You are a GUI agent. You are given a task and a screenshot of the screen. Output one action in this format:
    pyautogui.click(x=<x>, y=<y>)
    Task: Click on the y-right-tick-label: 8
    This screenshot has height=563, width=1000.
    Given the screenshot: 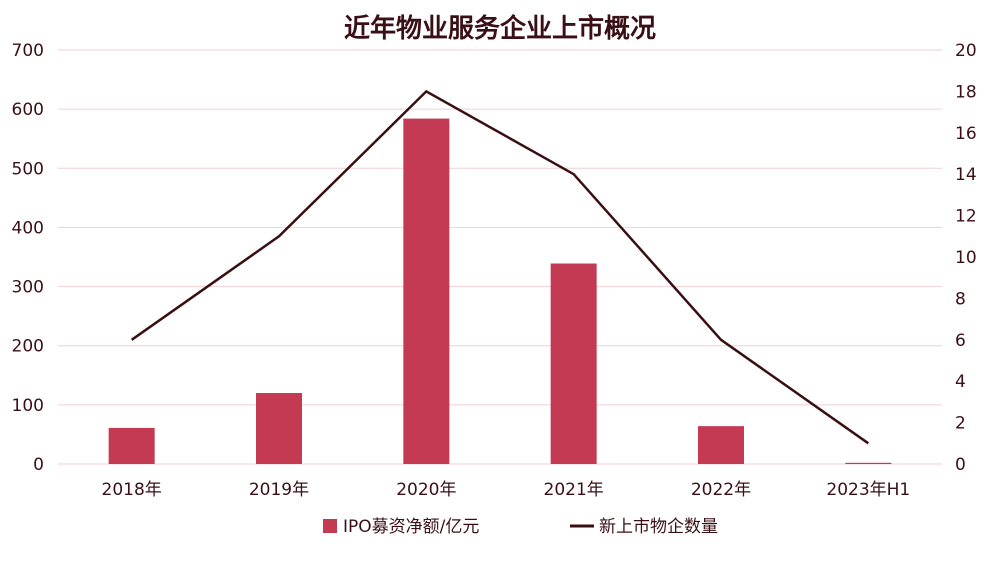 What is the action you would take?
    pyautogui.click(x=960, y=299)
    